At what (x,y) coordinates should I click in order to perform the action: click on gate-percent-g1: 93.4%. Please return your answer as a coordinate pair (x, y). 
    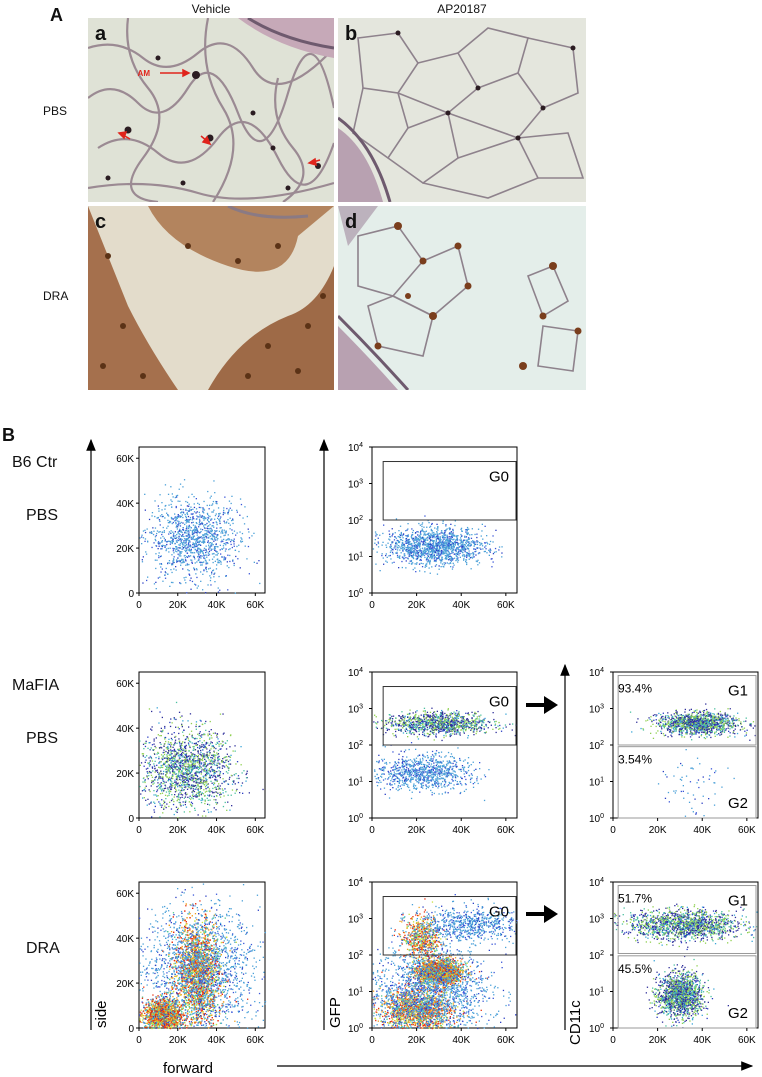
    Looking at the image, I should click on (635, 689).